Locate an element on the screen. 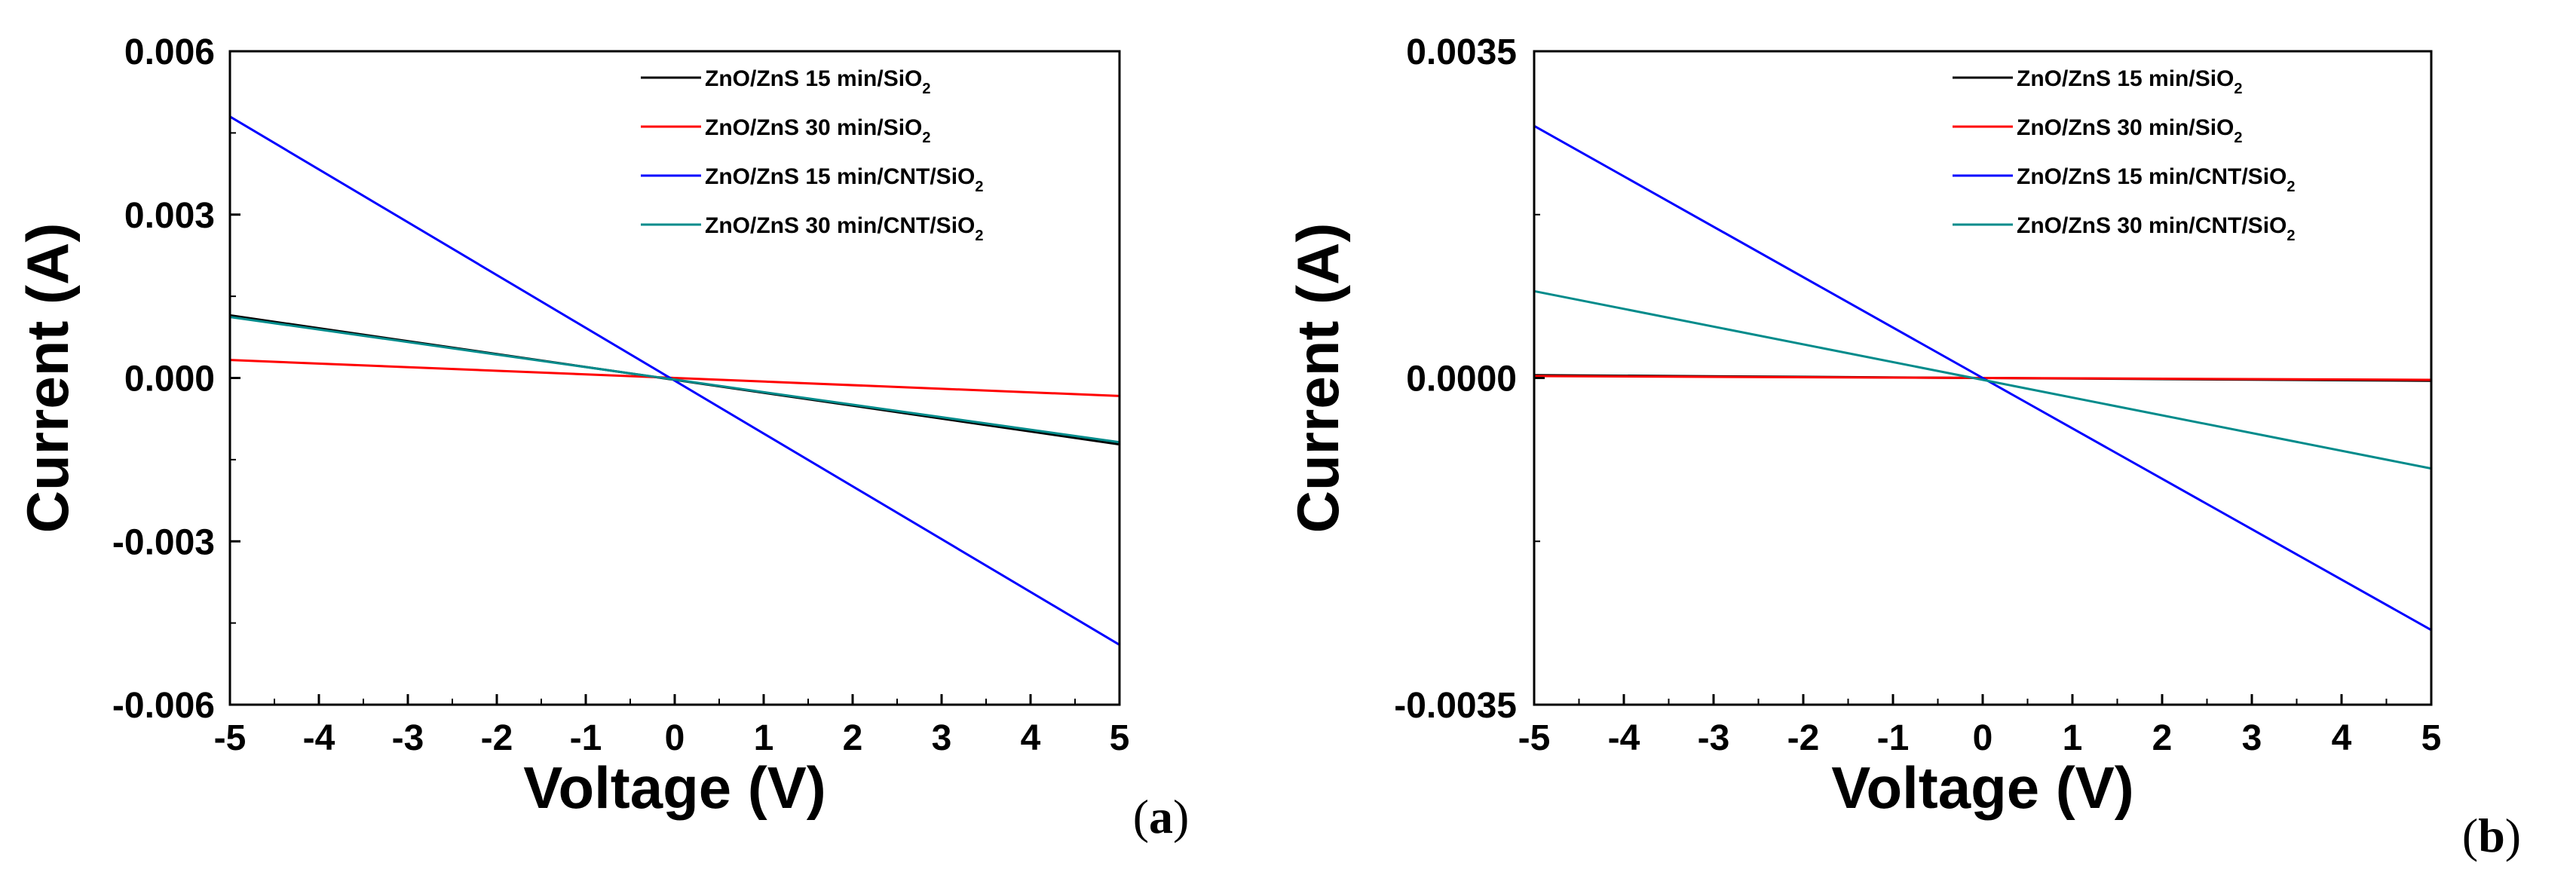  y-tick-label: 0.000 is located at coordinates (169, 379).